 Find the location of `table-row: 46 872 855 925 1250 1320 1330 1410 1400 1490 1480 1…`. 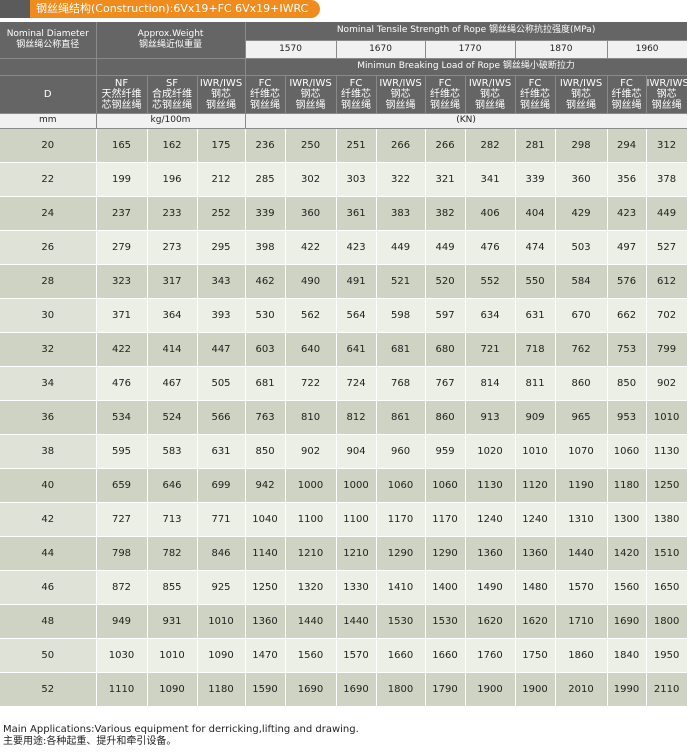

table-row: 46 872 855 925 1250 1320 1330 1410 1400 1490 1480 1… is located at coordinates (343, 587).